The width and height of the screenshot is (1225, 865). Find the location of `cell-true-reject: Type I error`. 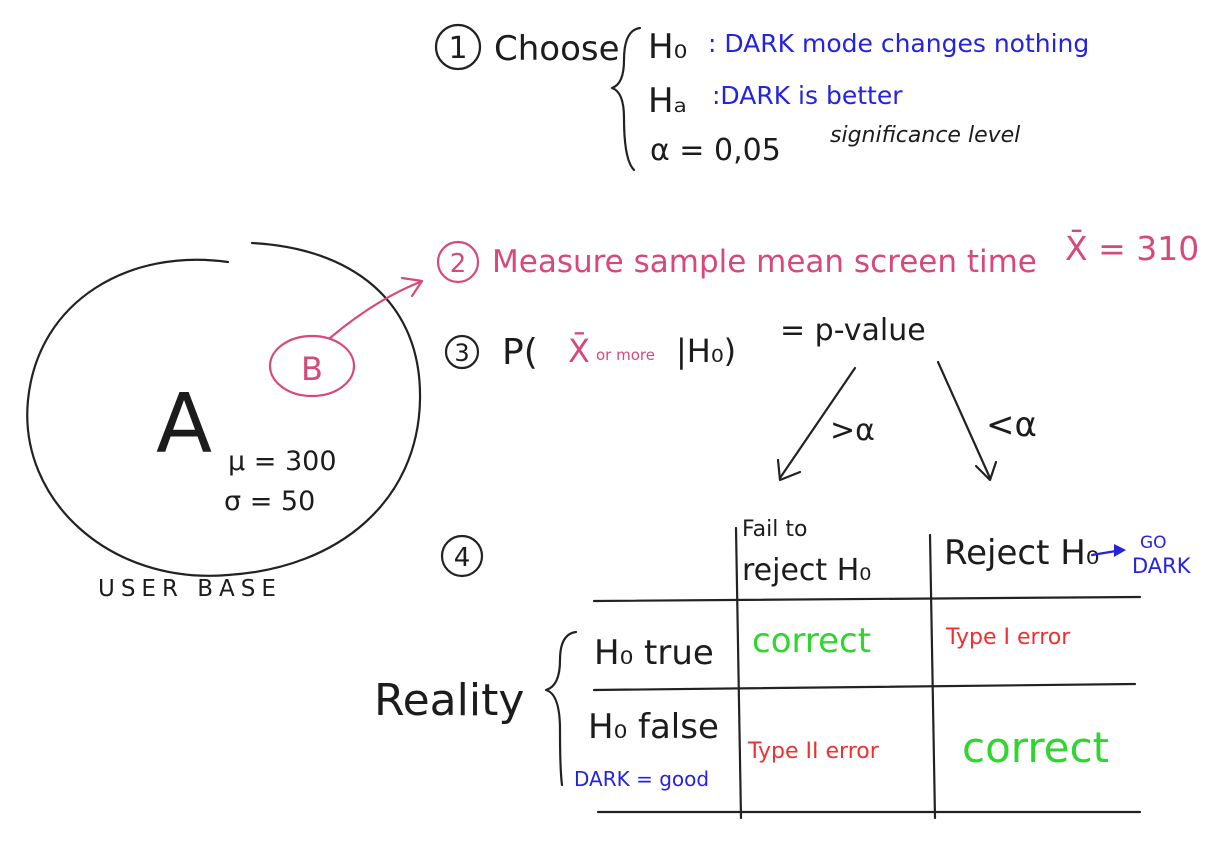

cell-true-reject: Type I error is located at coordinates (1008, 637).